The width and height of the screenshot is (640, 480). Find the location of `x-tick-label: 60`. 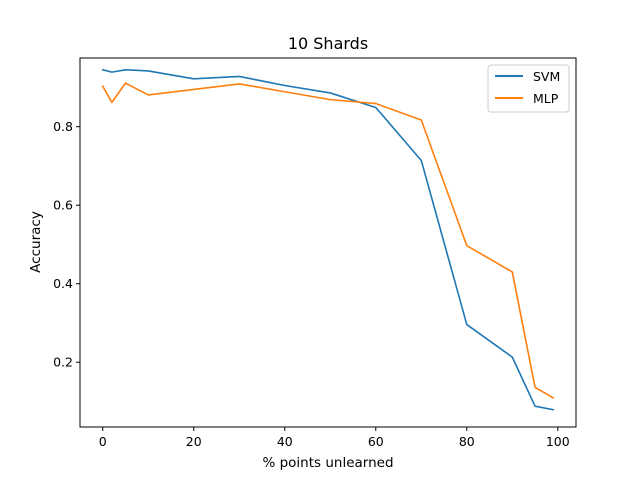

x-tick-label: 60 is located at coordinates (376, 441).